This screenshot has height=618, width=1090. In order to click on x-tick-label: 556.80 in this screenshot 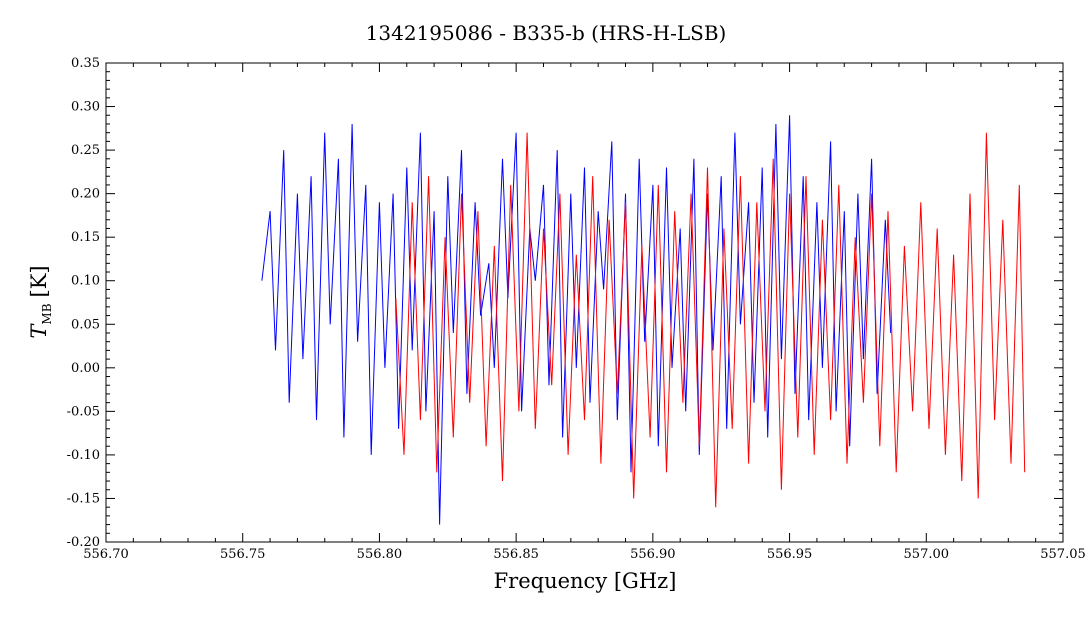, I will do `click(380, 554)`.